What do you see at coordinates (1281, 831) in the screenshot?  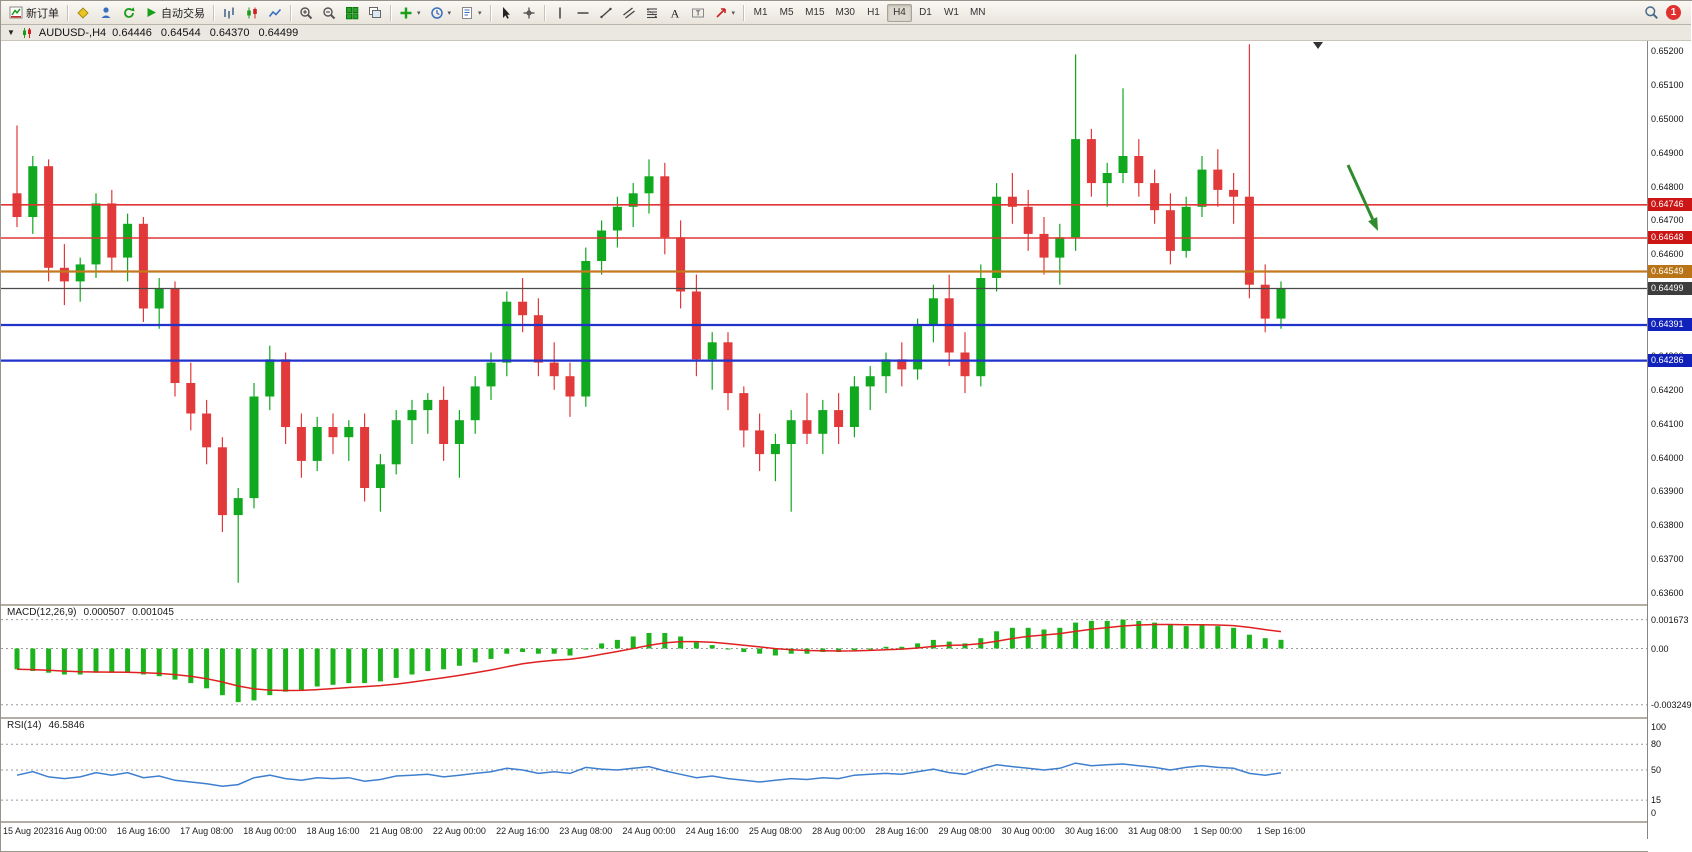 I see `time-axis-label: 1 Sep 16:00` at bounding box center [1281, 831].